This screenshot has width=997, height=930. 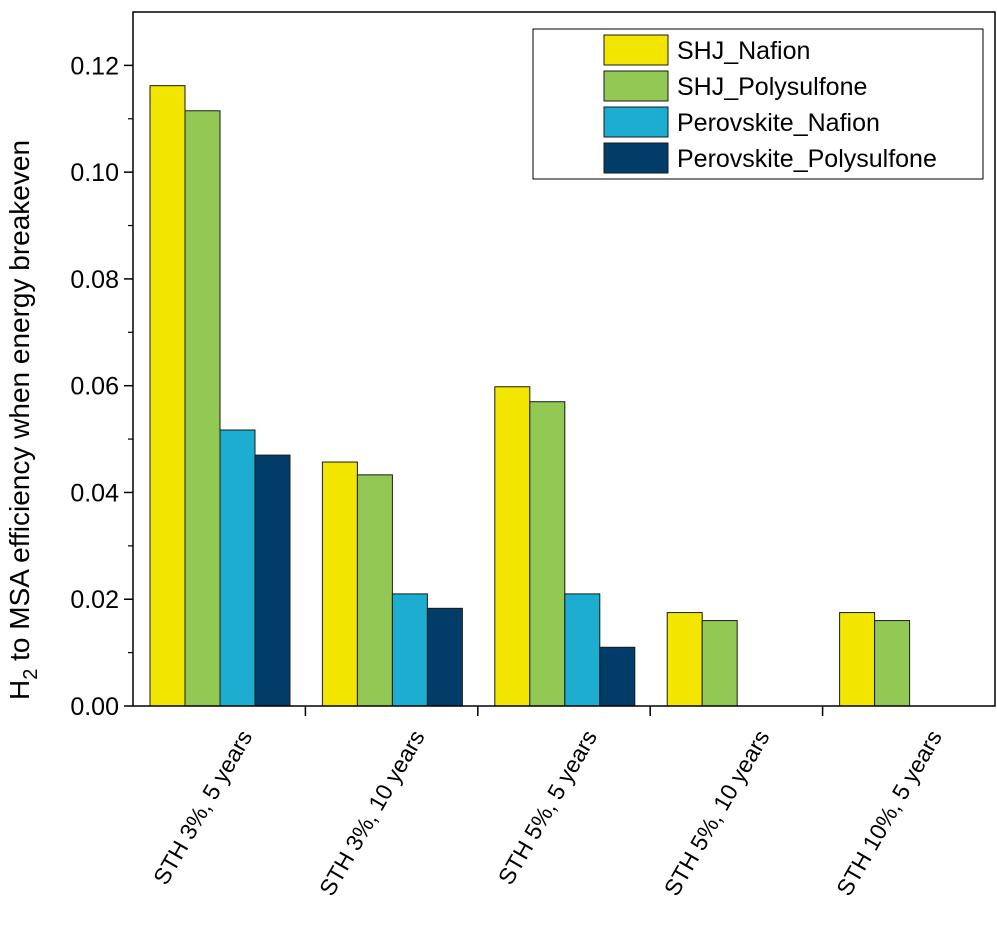 What do you see at coordinates (202, 808) in the screenshot?
I see `x-category-label: STH 3%, 5 years` at bounding box center [202, 808].